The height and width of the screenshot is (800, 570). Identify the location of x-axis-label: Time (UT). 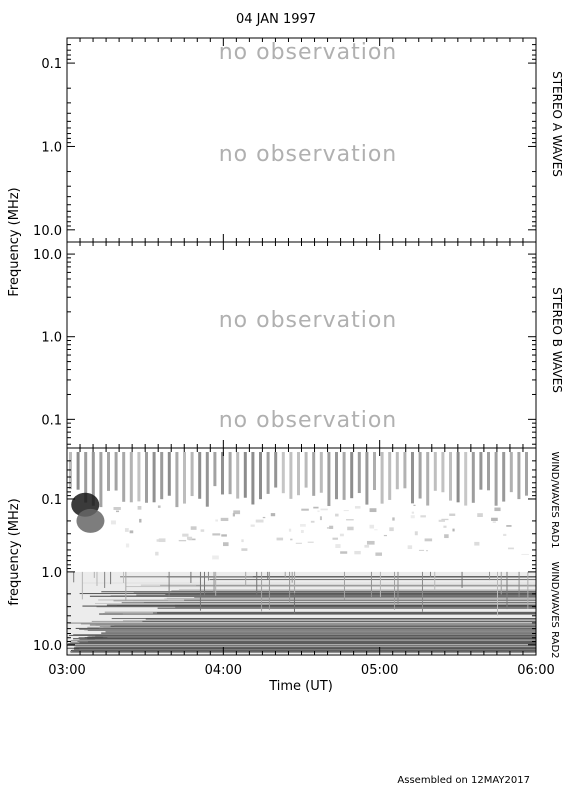
(300, 686).